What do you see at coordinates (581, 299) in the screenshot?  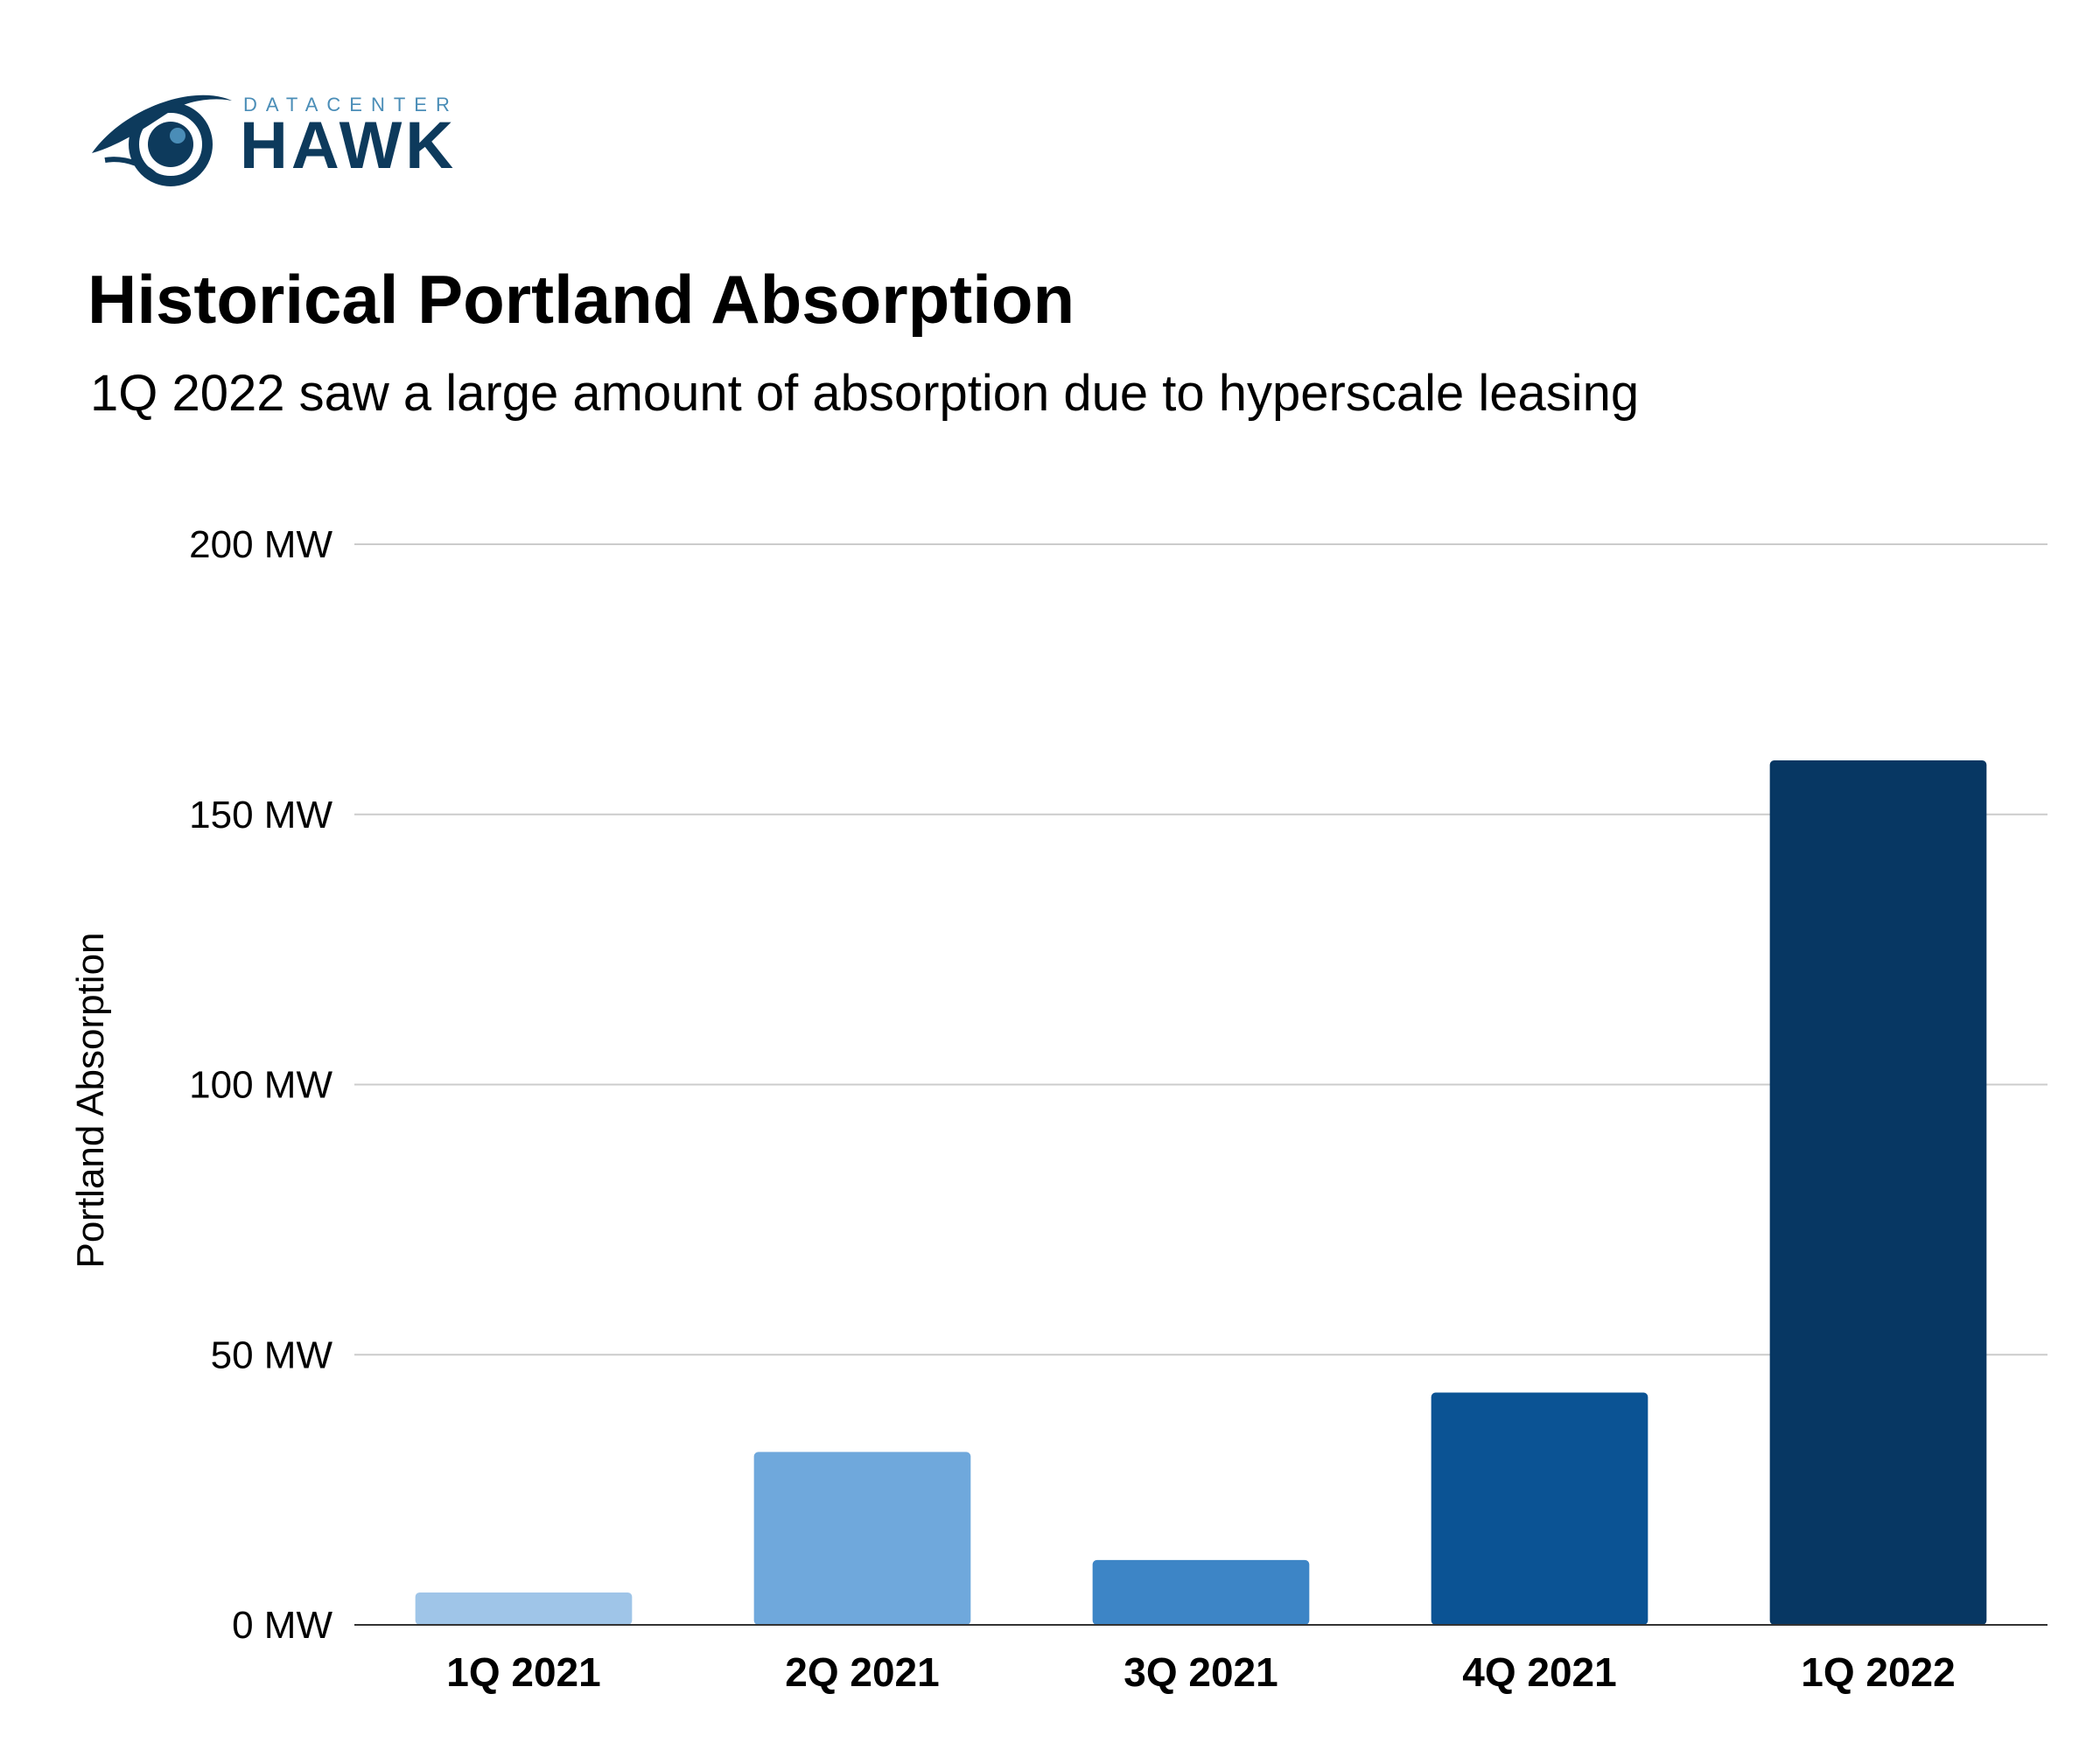 I see `chart-title: Historical Portland Absorption` at bounding box center [581, 299].